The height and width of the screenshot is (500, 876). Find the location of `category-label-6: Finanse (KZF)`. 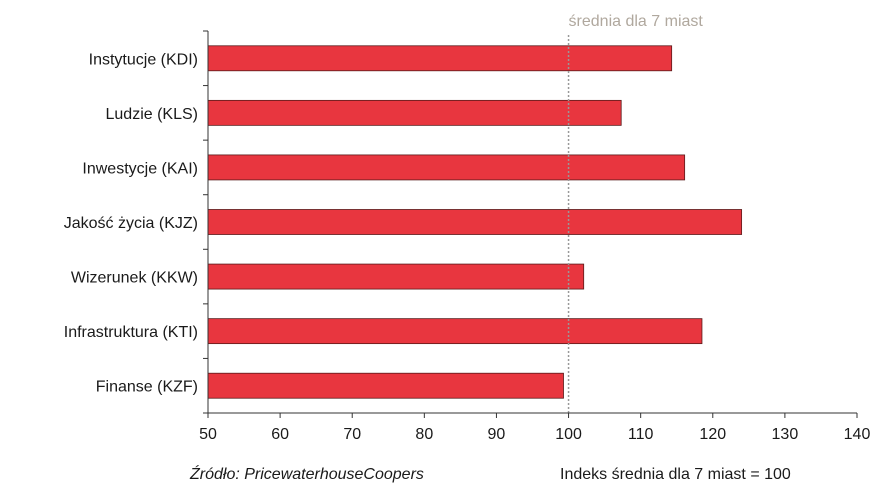

category-label-6: Finanse (KZF) is located at coordinates (147, 387).